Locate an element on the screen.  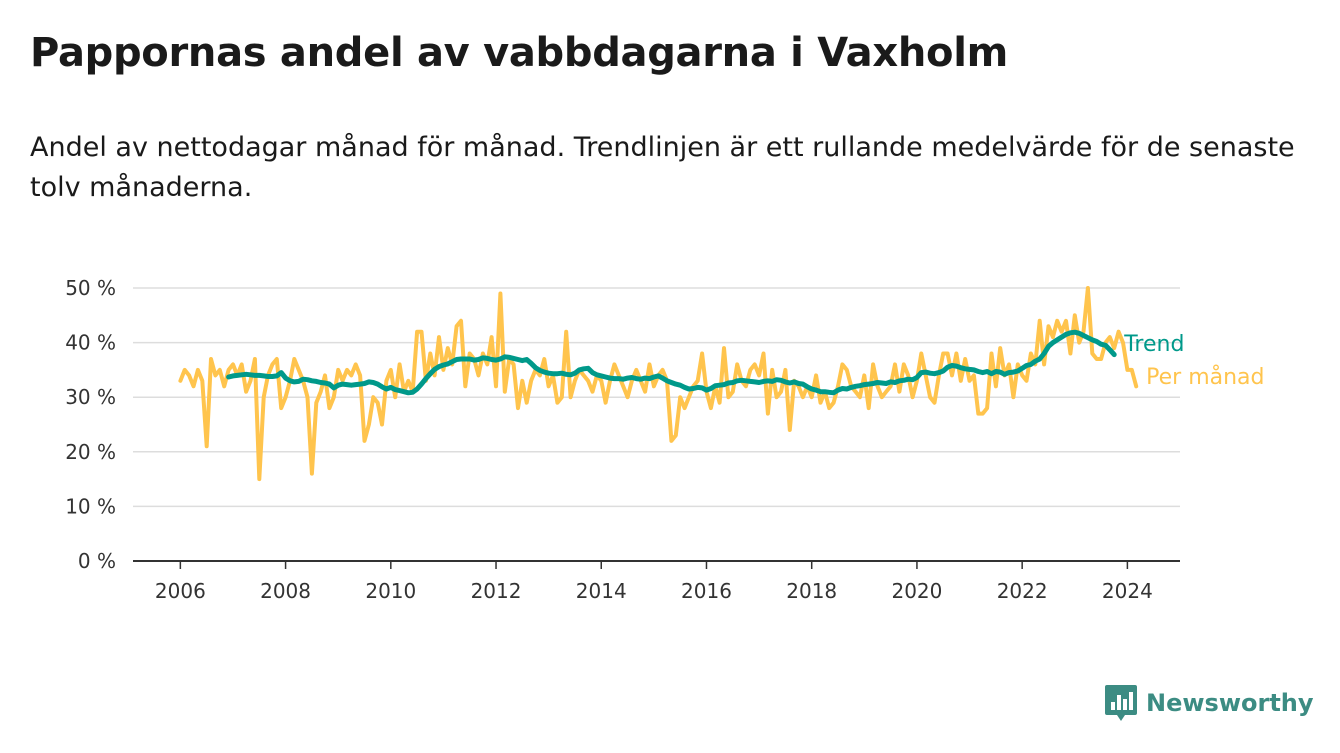
y-tick-label: 30 % is located at coordinates (90, 397).